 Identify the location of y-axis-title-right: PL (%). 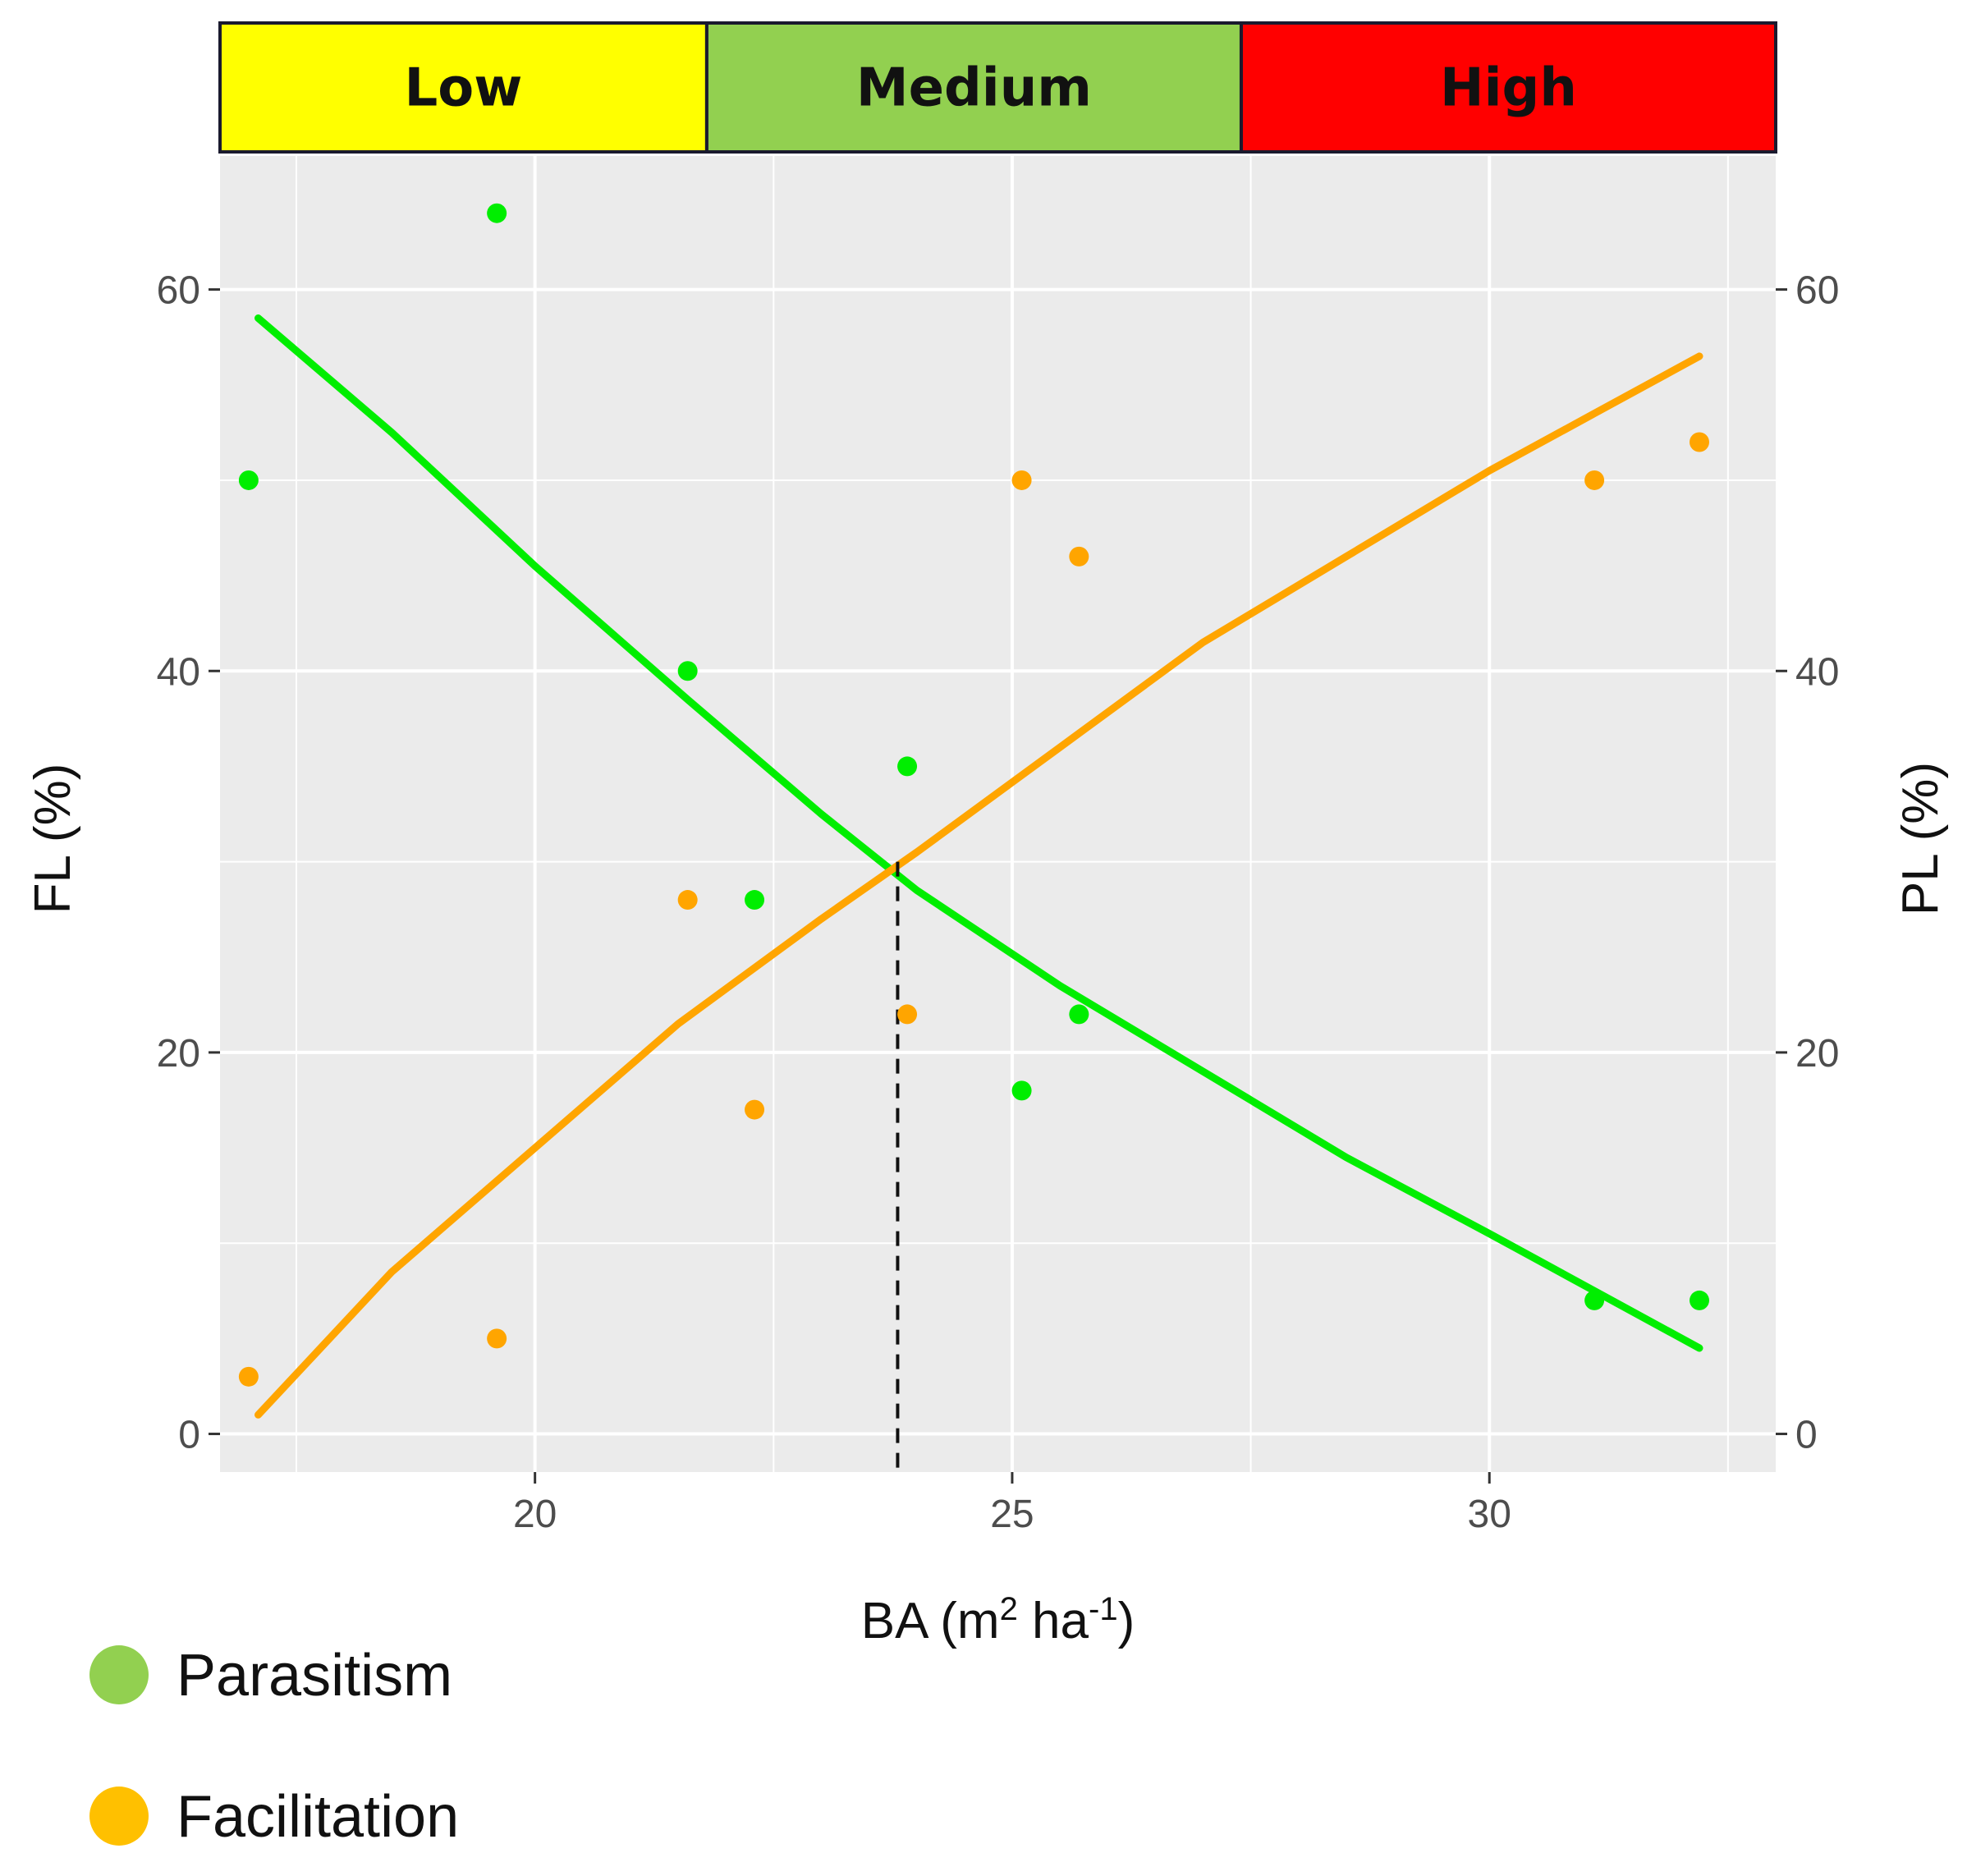
(1921, 838).